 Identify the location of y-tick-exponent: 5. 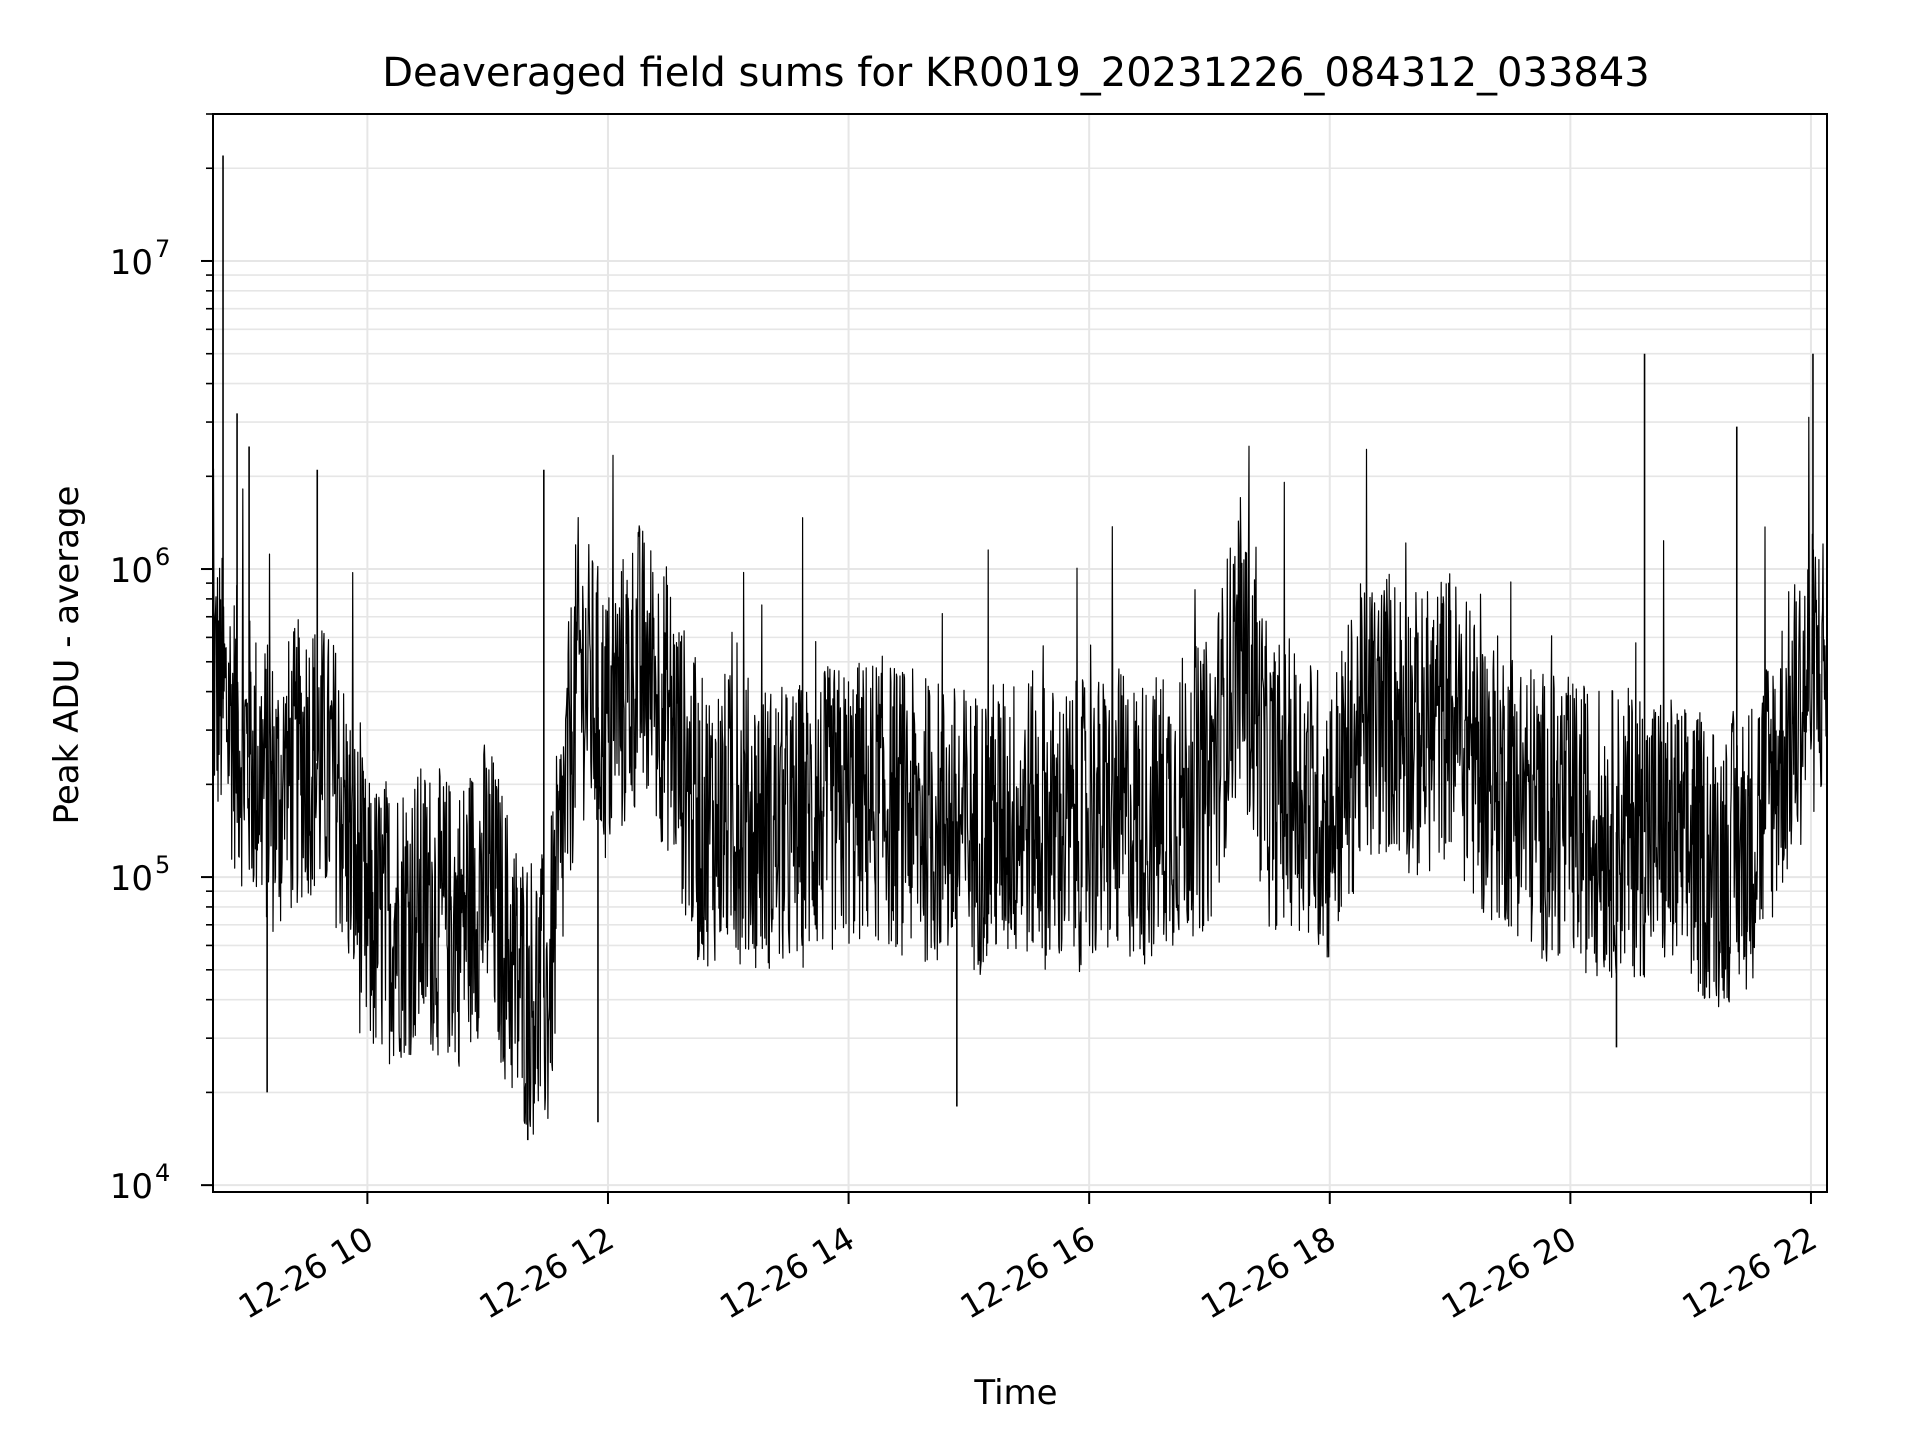
(162, 865).